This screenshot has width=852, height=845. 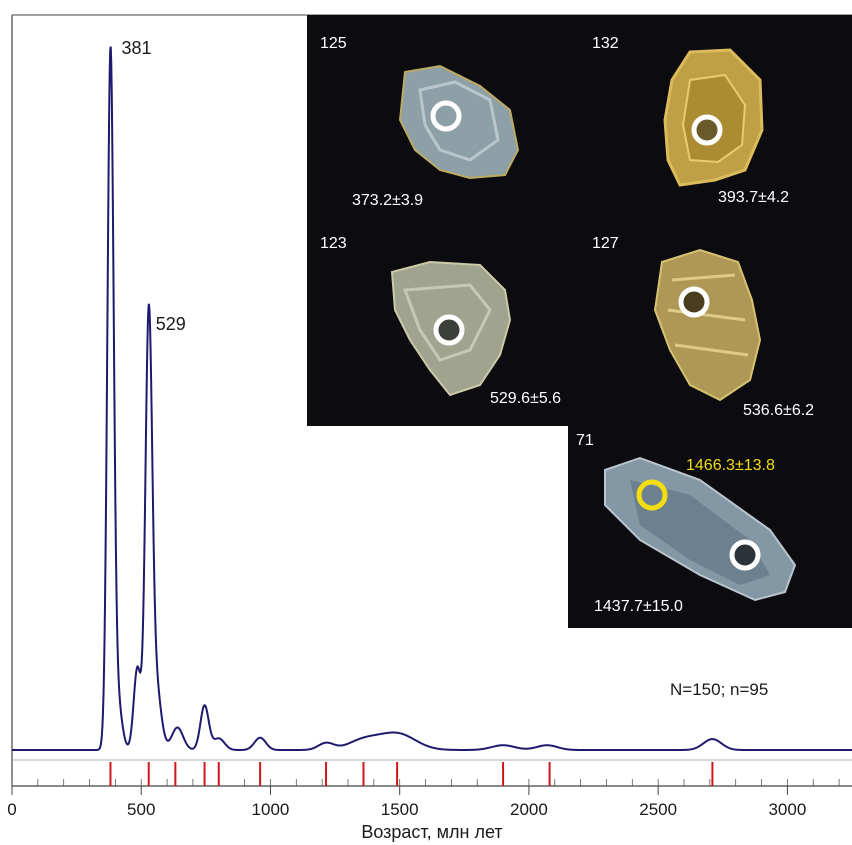 What do you see at coordinates (638, 606) in the screenshot?
I see `panel-age-71-rim: 1437.7±15.0` at bounding box center [638, 606].